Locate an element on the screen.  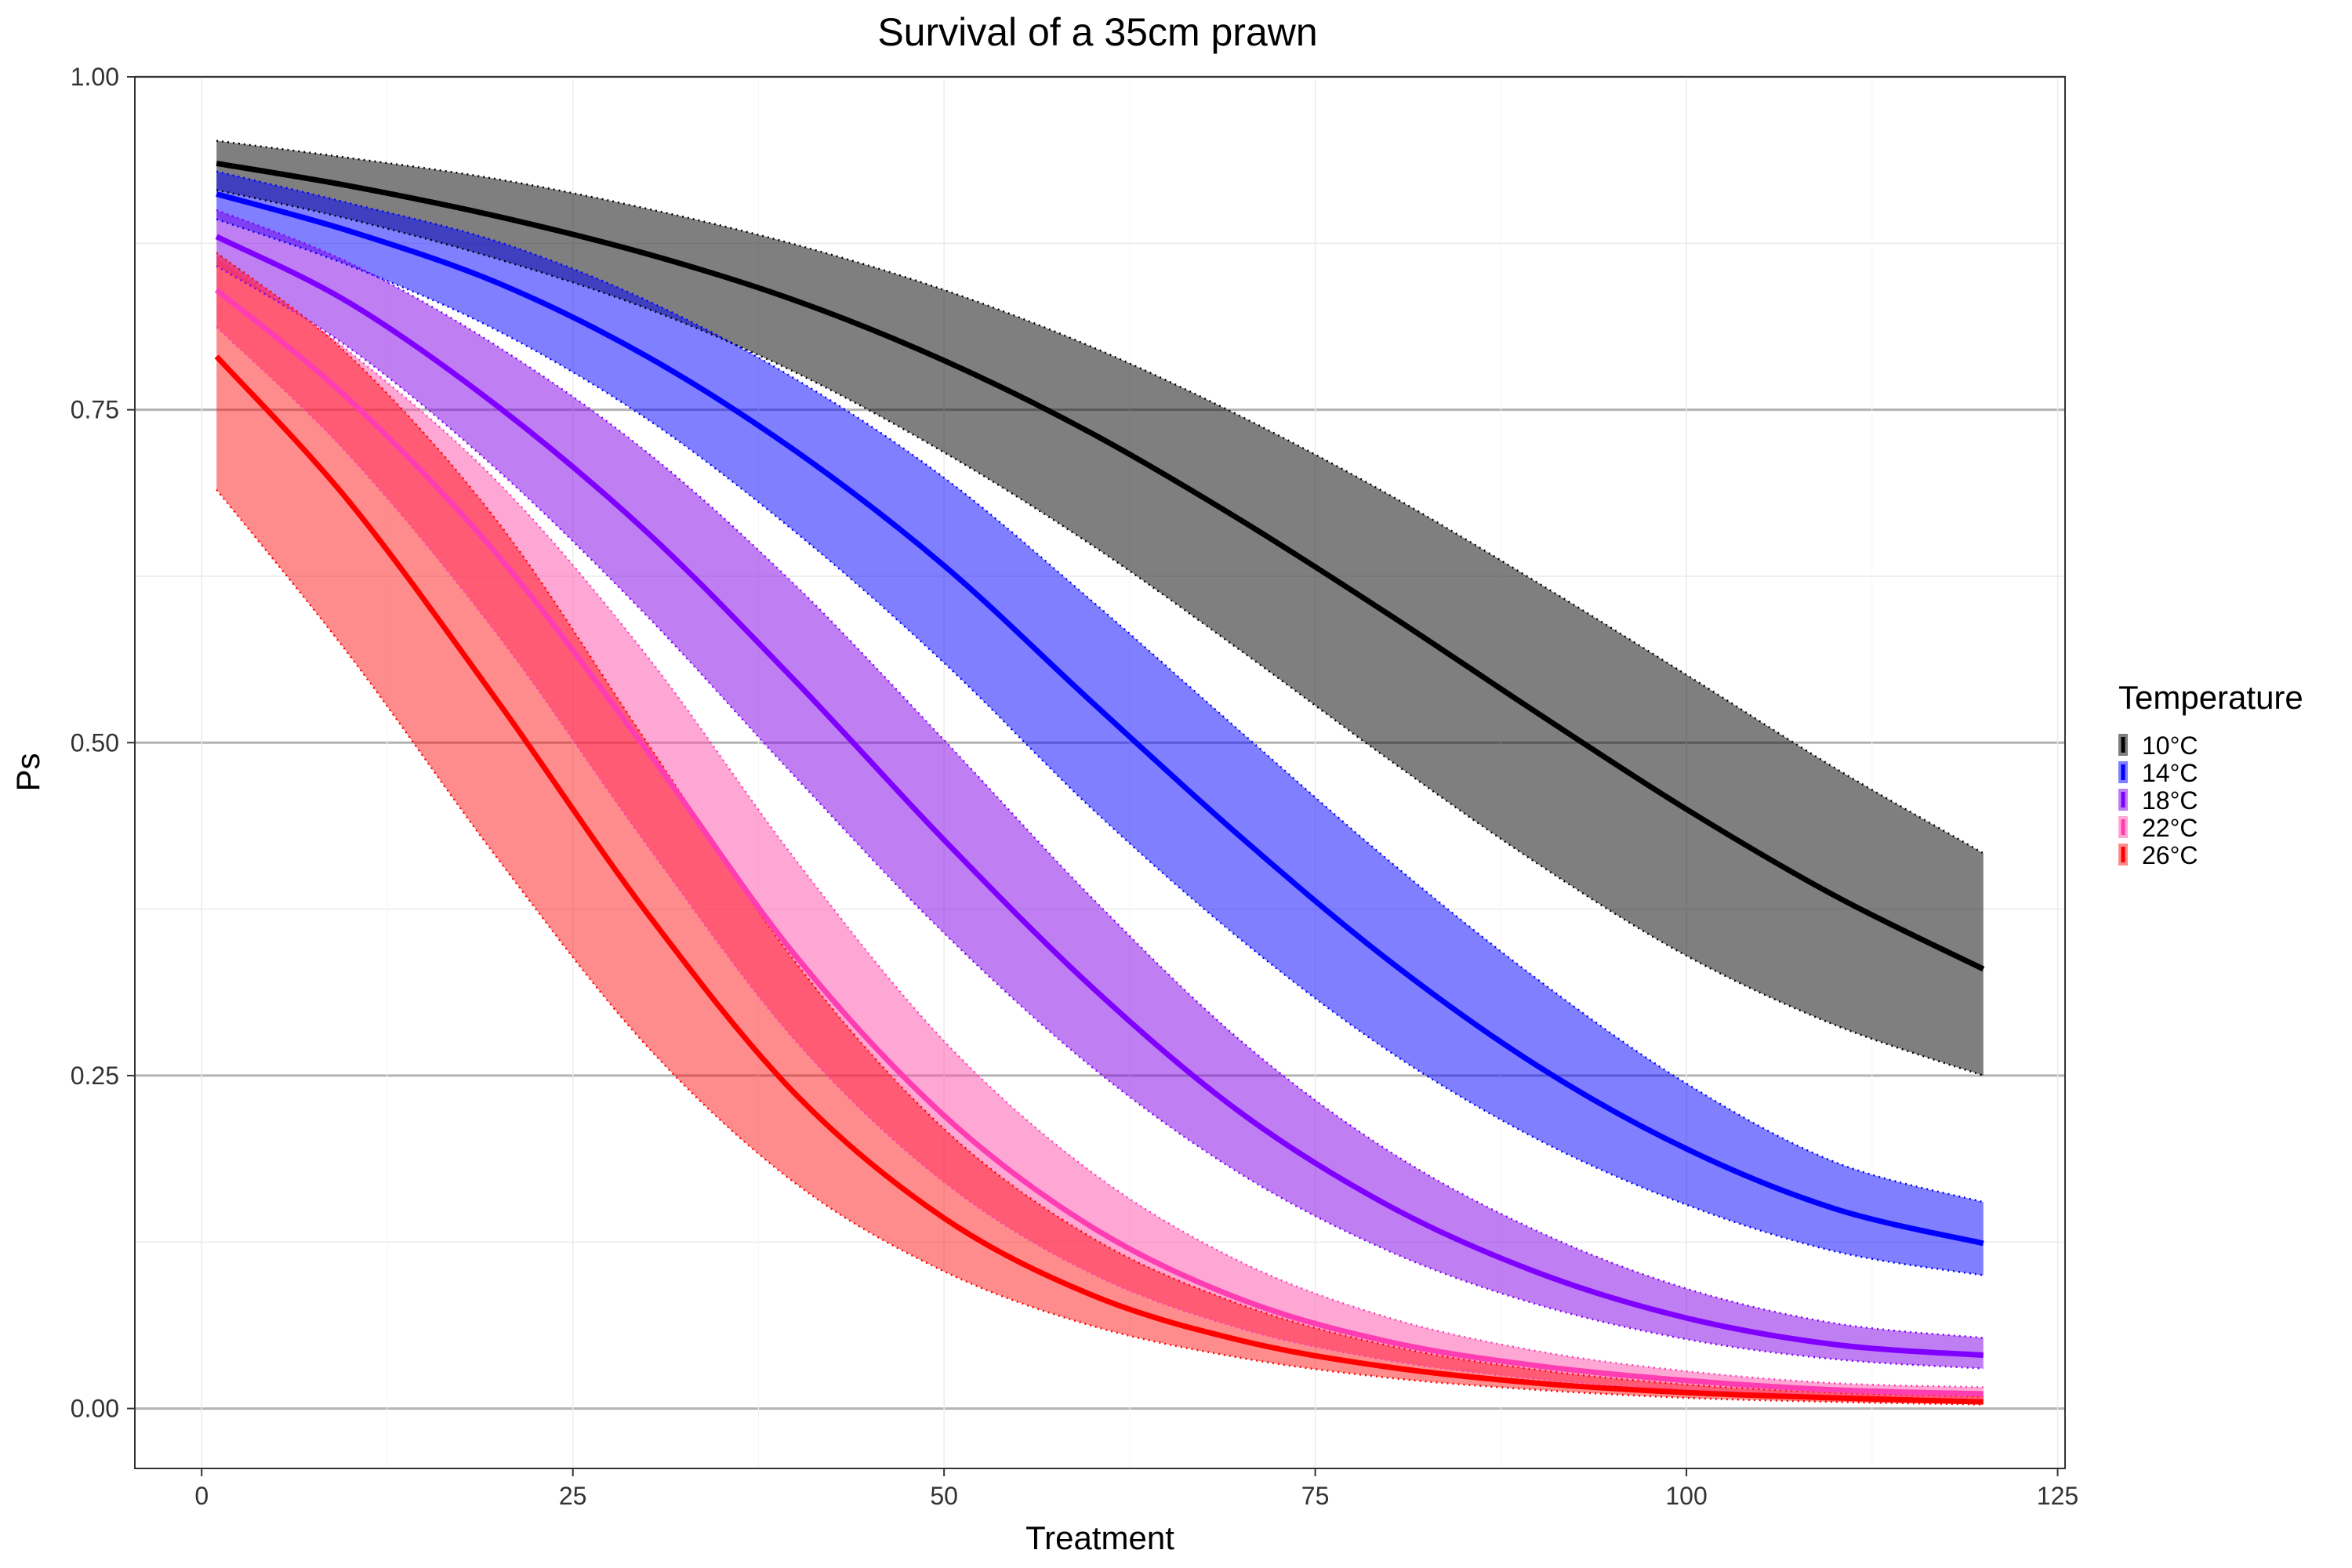
y-axis-title: Ps is located at coordinates (27, 772).